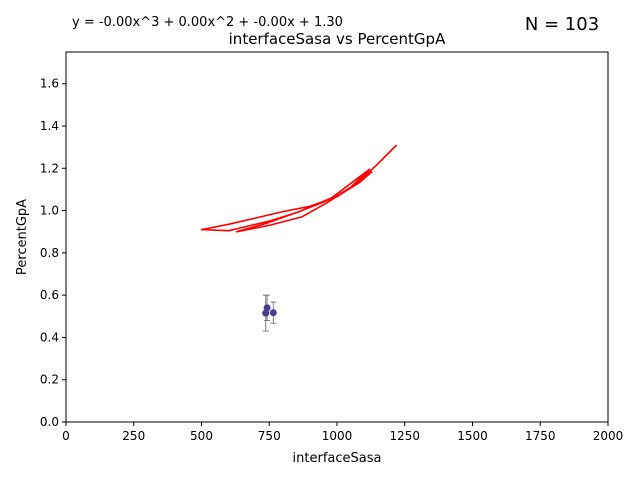 Image resolution: width=640 pixels, height=480 pixels. What do you see at coordinates (22, 237) in the screenshot?
I see `y-axis-label: PercentGpA` at bounding box center [22, 237].